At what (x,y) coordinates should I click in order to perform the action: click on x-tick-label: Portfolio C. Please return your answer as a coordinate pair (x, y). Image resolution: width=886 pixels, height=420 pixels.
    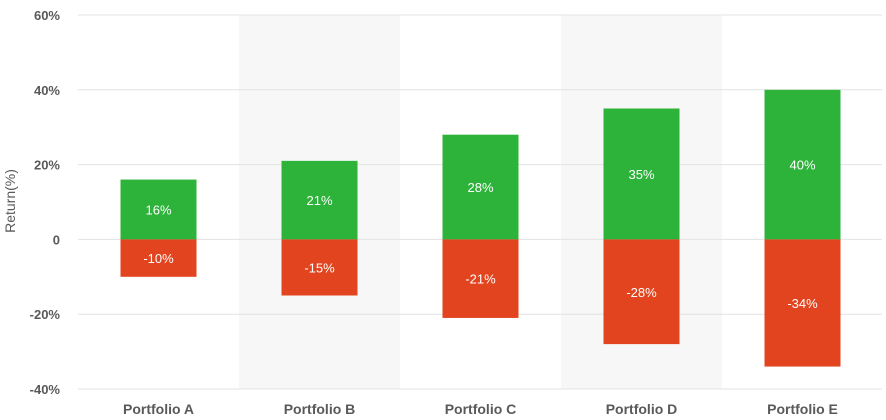
    Looking at the image, I should click on (481, 409).